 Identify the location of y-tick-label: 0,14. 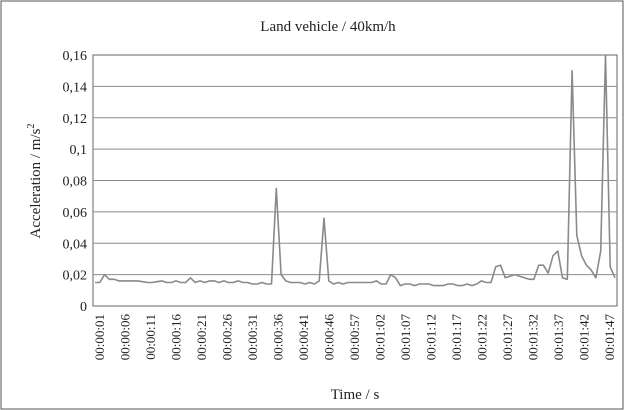
(75, 87).